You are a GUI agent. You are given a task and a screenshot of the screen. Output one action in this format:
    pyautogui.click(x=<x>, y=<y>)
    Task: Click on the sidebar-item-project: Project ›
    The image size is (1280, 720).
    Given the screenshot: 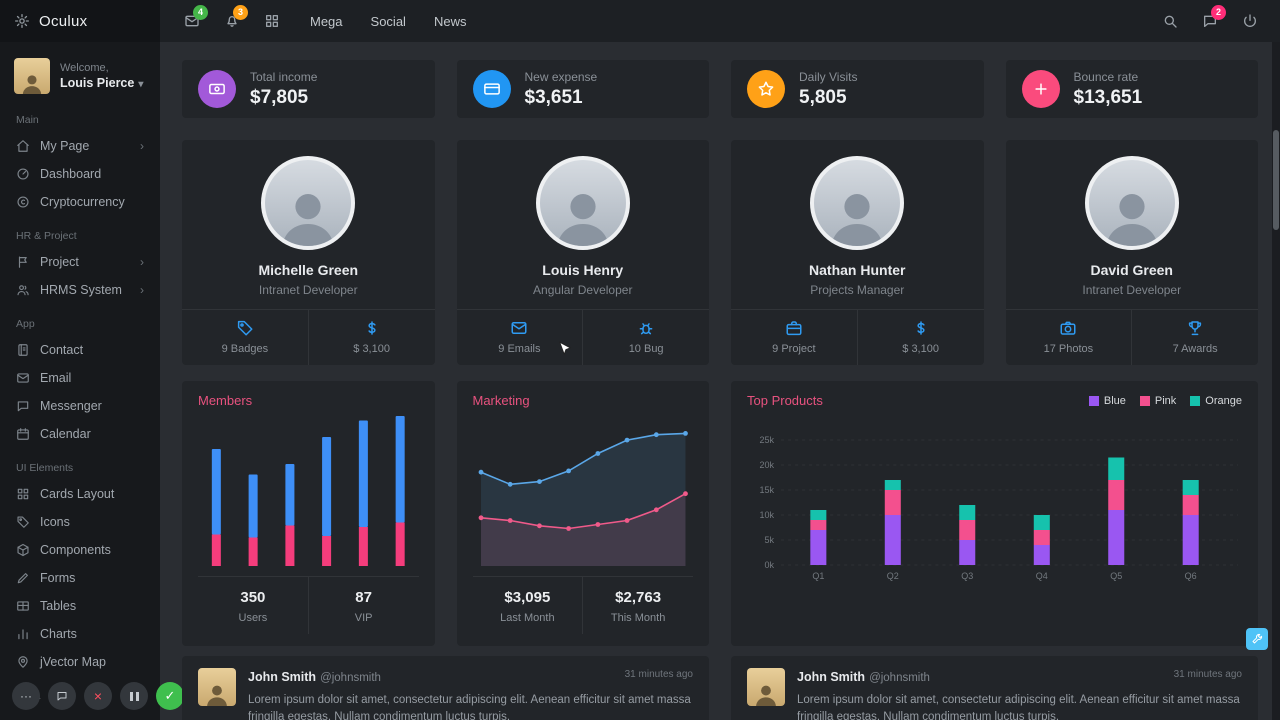 What is the action you would take?
    pyautogui.click(x=80, y=262)
    